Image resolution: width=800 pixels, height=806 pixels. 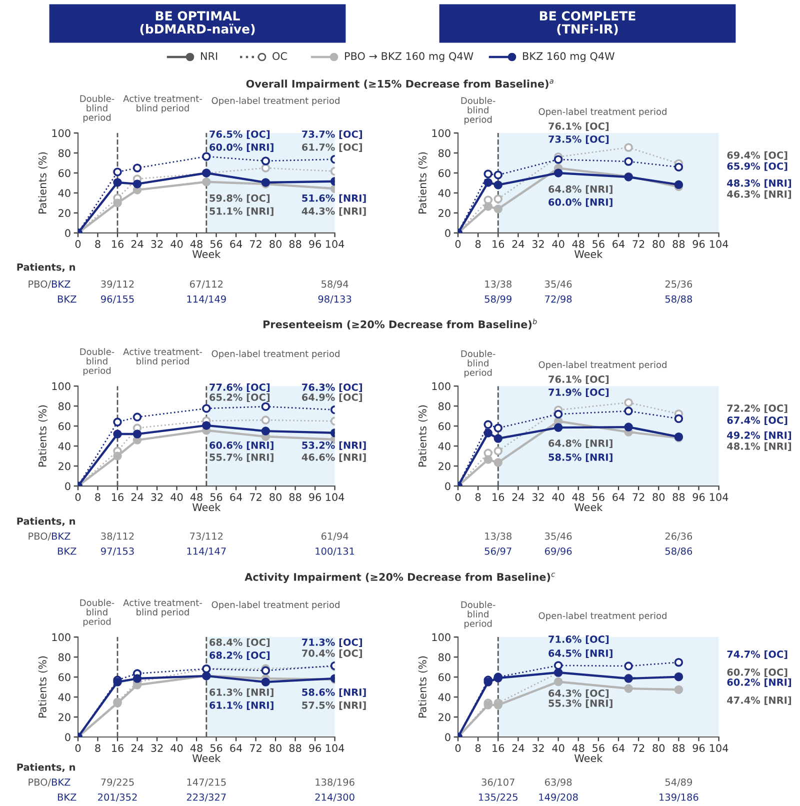 I want to click on text: Presenteeism (≥20% Decrease from Baseline)$^{b}$, so click(x=400, y=324).